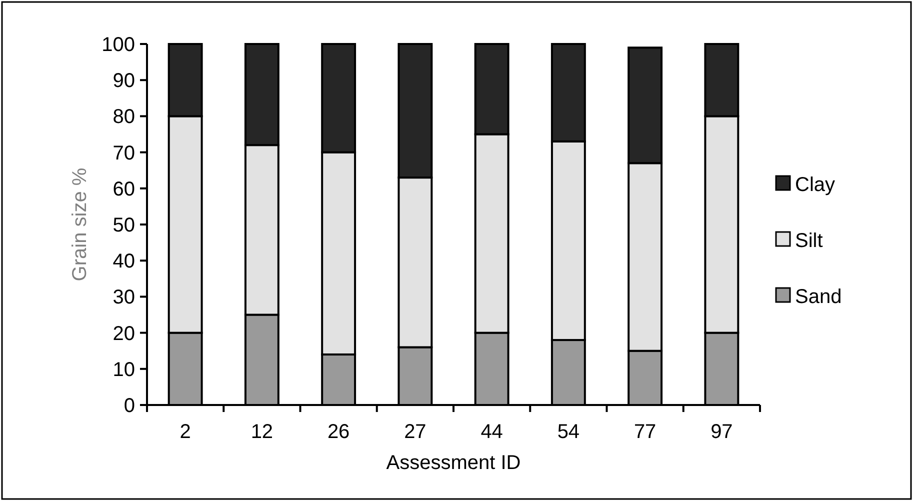 The width and height of the screenshot is (914, 502). Describe the element at coordinates (453, 463) in the screenshot. I see `x-axis-title: Assessment ID` at that location.